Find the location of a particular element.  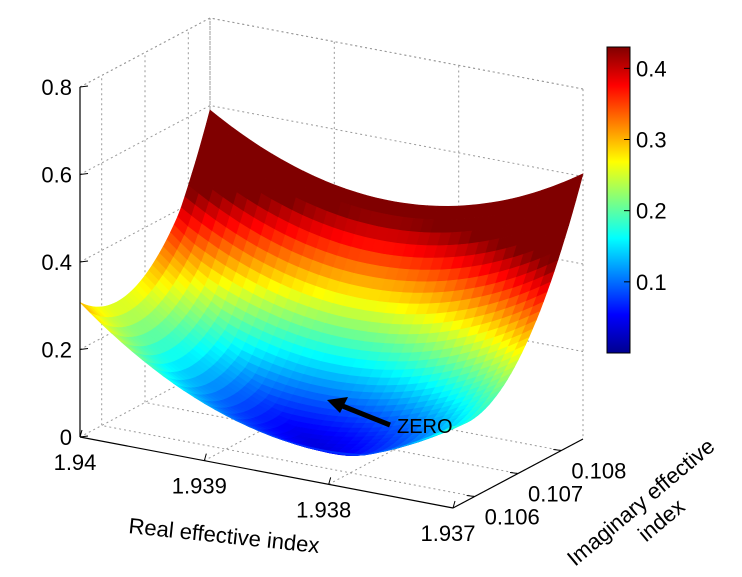

y-axis-title: Imaginary effective index is located at coordinates (640, 502).